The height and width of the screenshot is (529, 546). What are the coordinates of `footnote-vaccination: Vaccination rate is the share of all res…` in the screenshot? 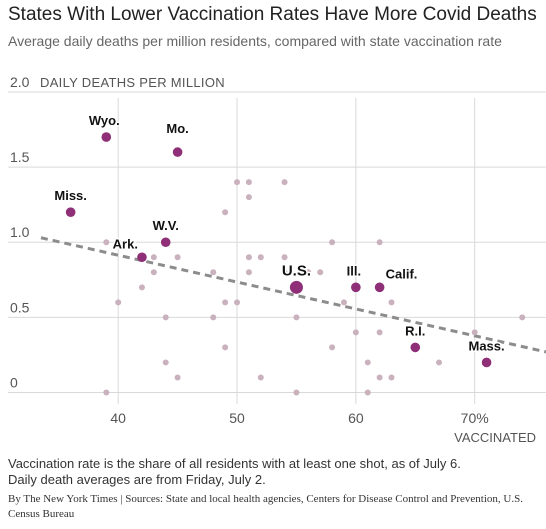 It's located at (234, 463).